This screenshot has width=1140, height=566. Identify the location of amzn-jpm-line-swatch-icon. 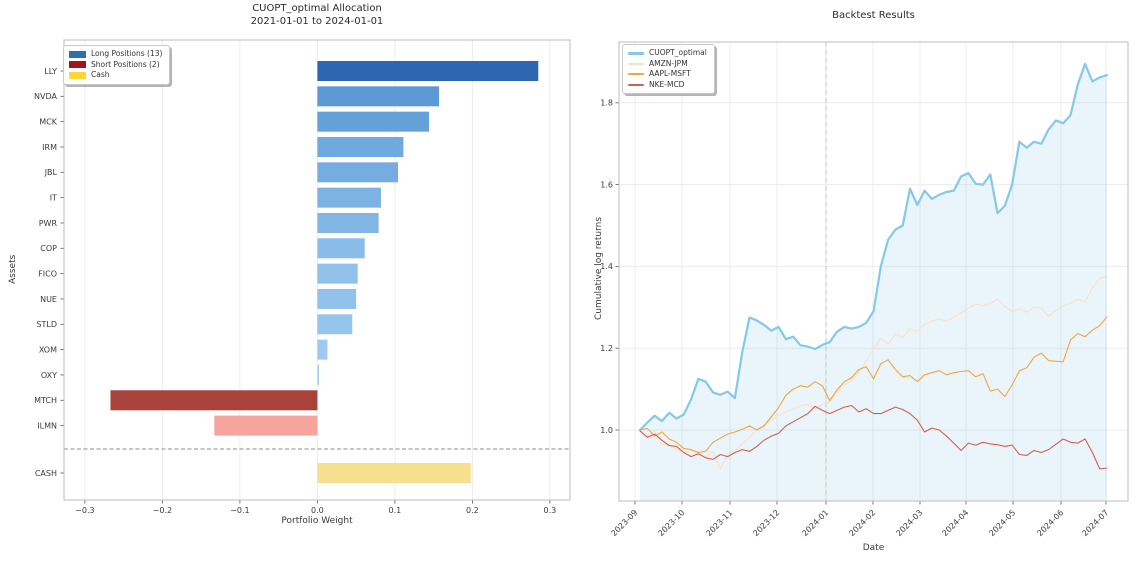
(636, 63).